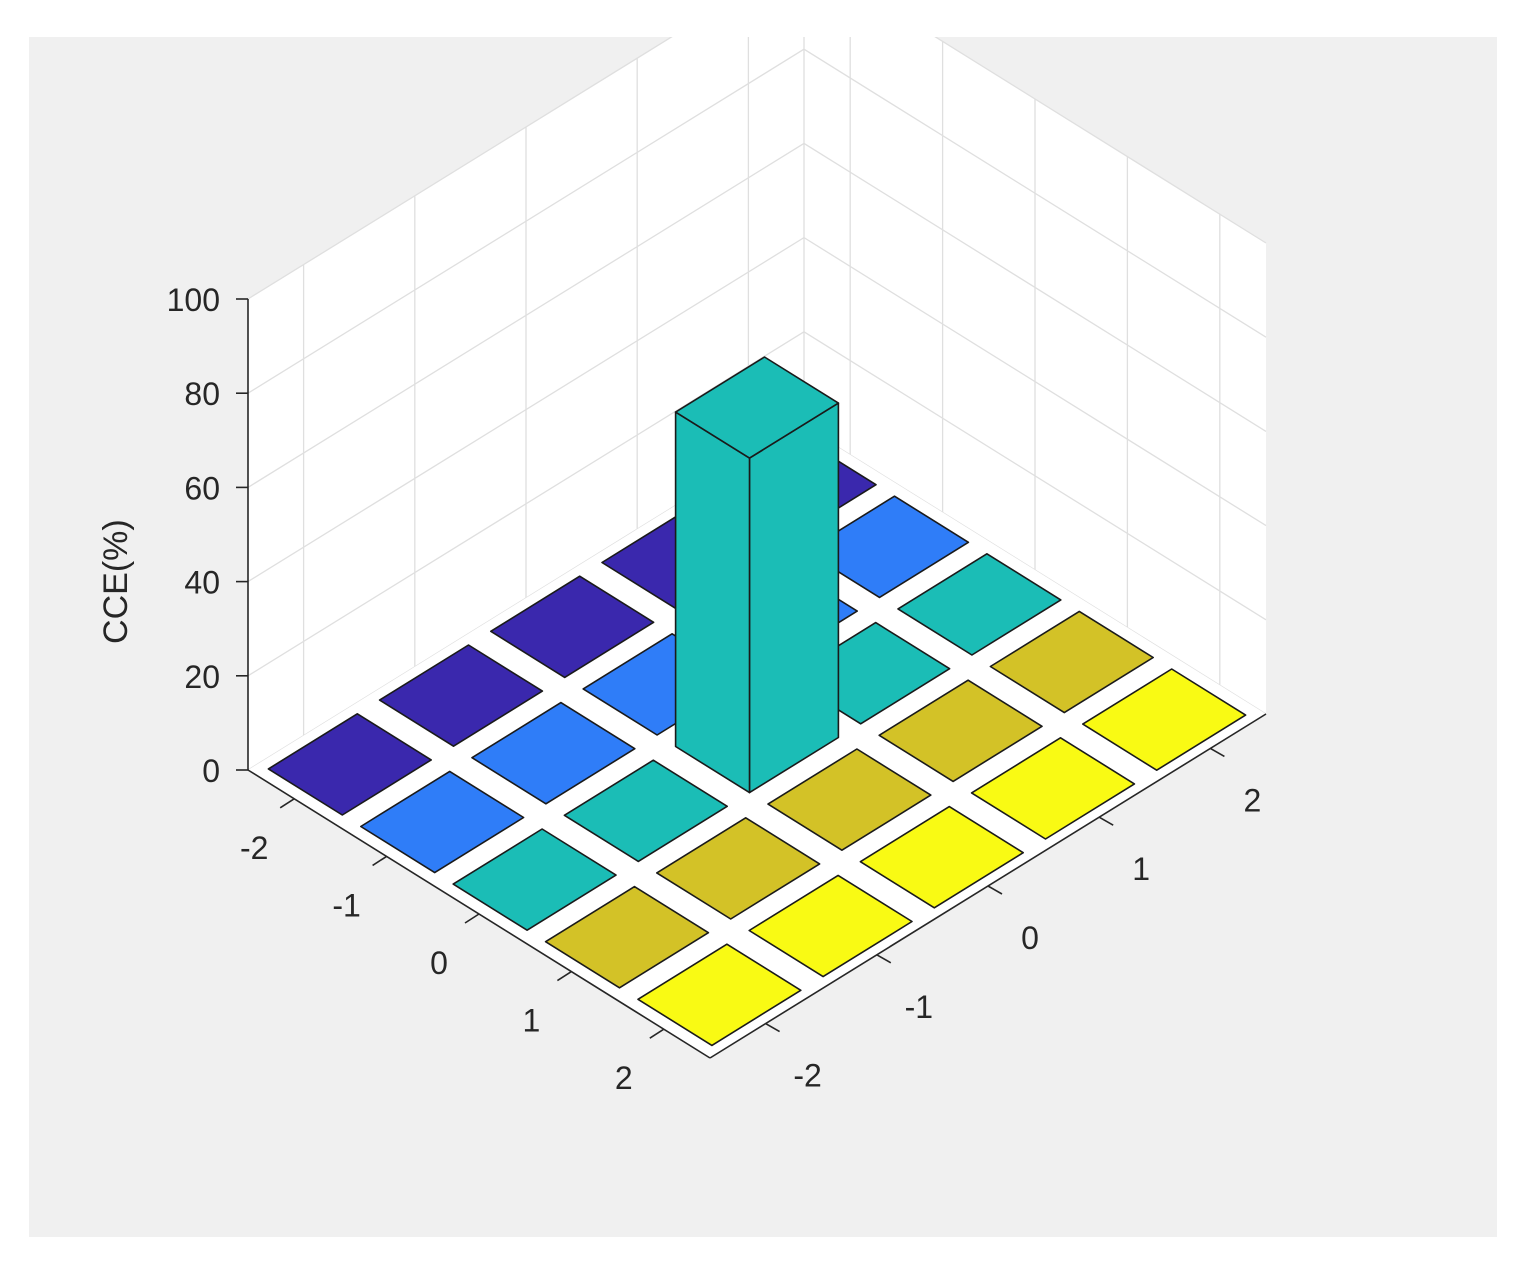  I want to click on bar--1--2, so click(442, 822).